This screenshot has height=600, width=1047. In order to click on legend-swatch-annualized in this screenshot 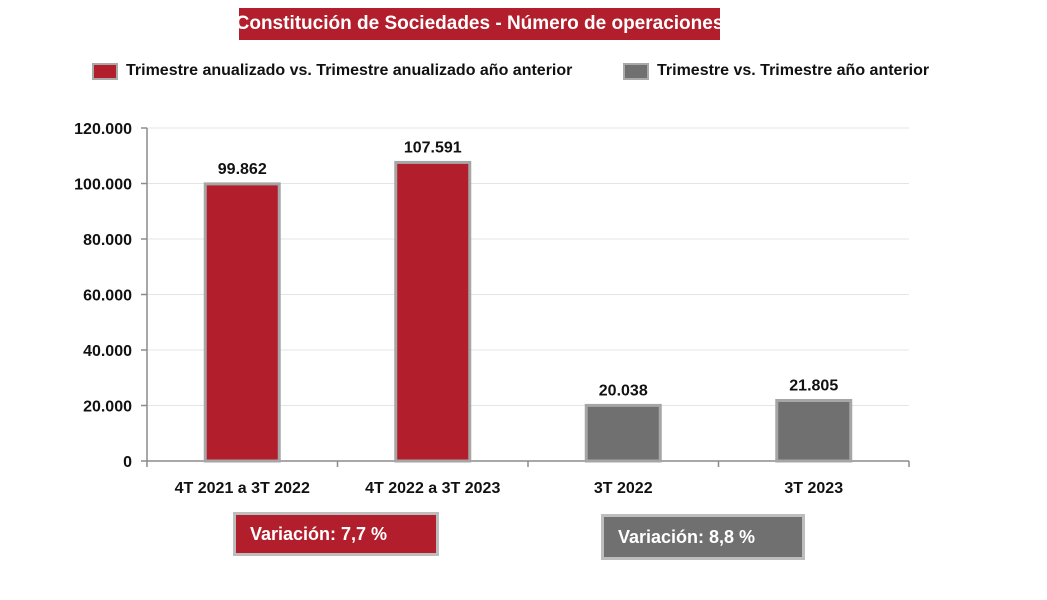, I will do `click(105, 71)`.